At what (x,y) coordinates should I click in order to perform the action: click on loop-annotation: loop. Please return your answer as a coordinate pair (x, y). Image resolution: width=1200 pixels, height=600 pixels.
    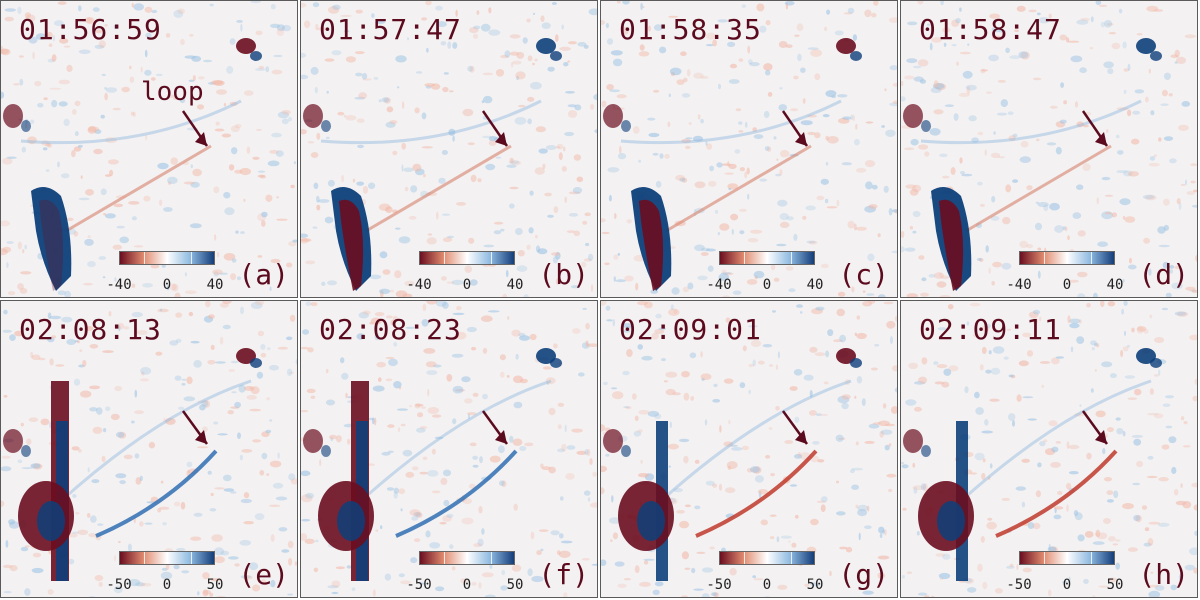
    Looking at the image, I should click on (172, 92).